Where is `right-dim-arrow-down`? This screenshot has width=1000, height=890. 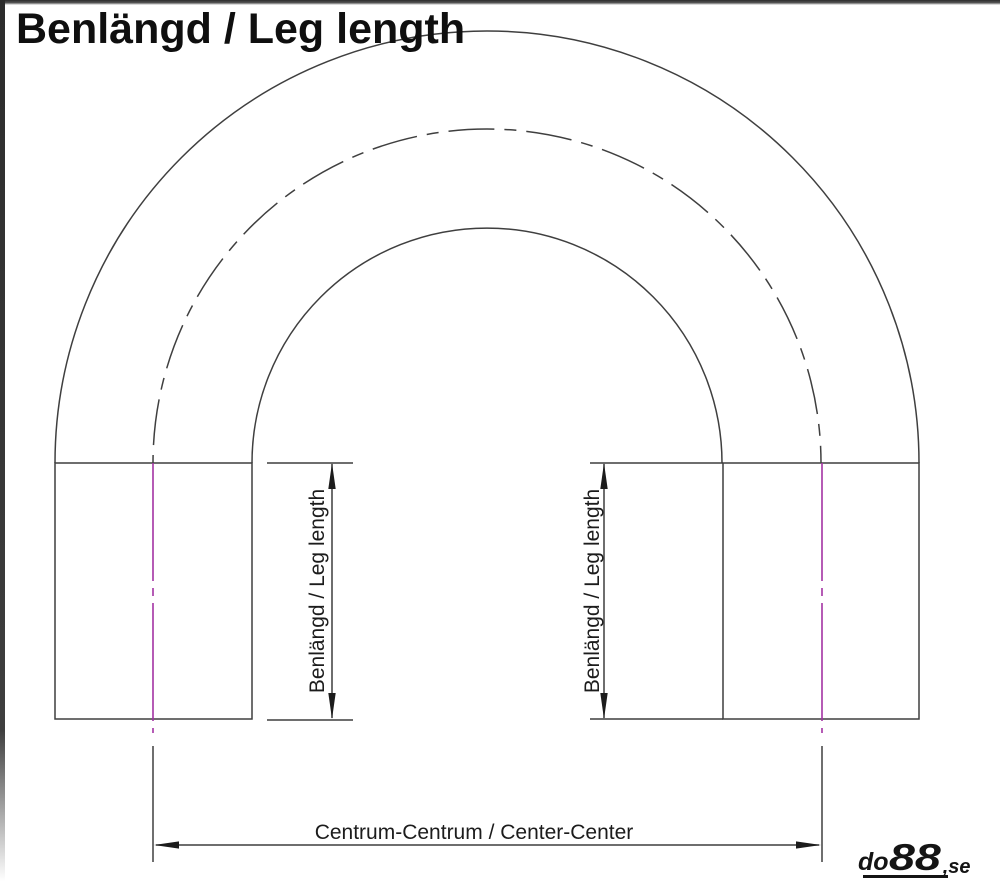
right-dim-arrow-down is located at coordinates (604, 706).